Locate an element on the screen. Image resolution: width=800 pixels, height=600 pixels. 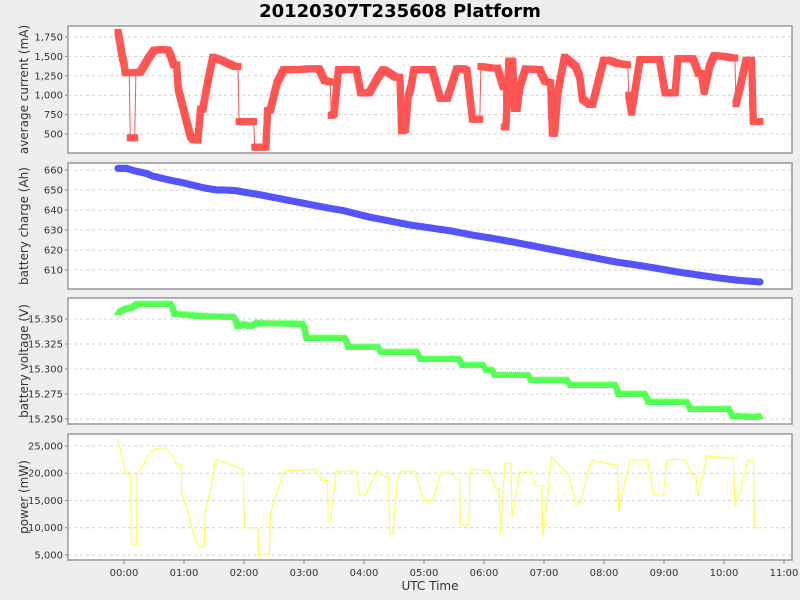
y-tick-label: 630 is located at coordinates (53, 231).